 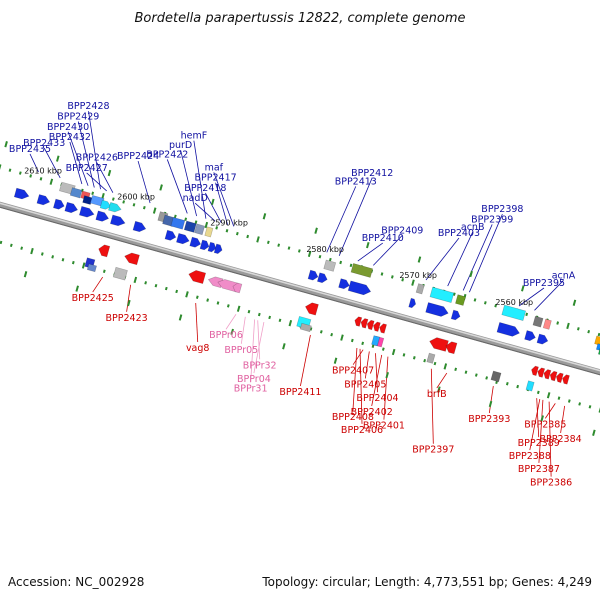 What do you see at coordinates (167, 154) in the screenshot?
I see `forward-gene-label: BPP2422` at bounding box center [167, 154].